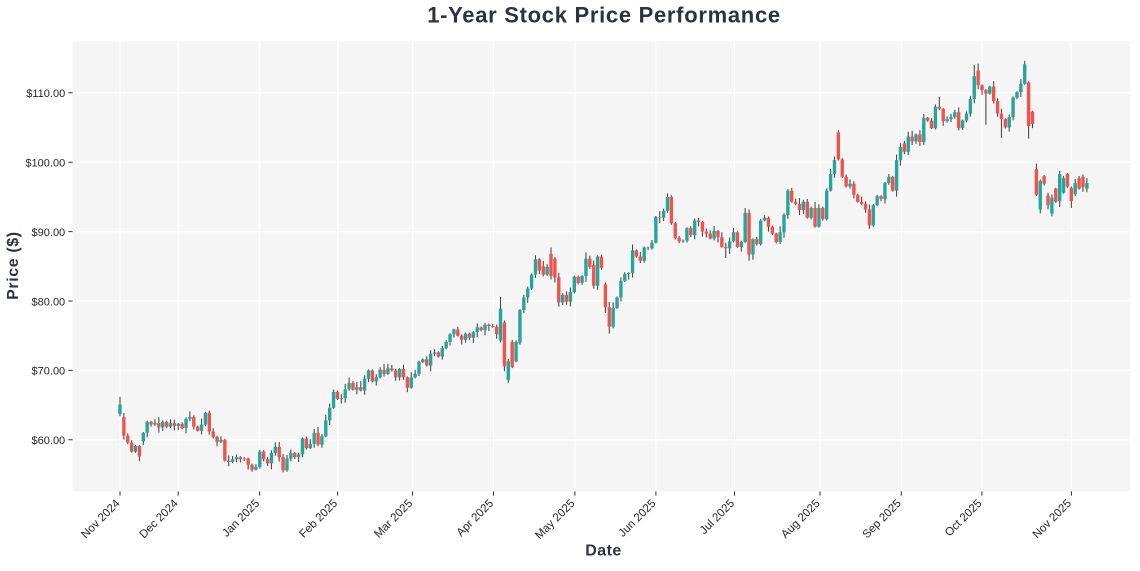 Image resolution: width=1140 pixels, height=571 pixels. What do you see at coordinates (475, 518) in the screenshot?
I see `svg-text: Apr 2025` at bounding box center [475, 518].